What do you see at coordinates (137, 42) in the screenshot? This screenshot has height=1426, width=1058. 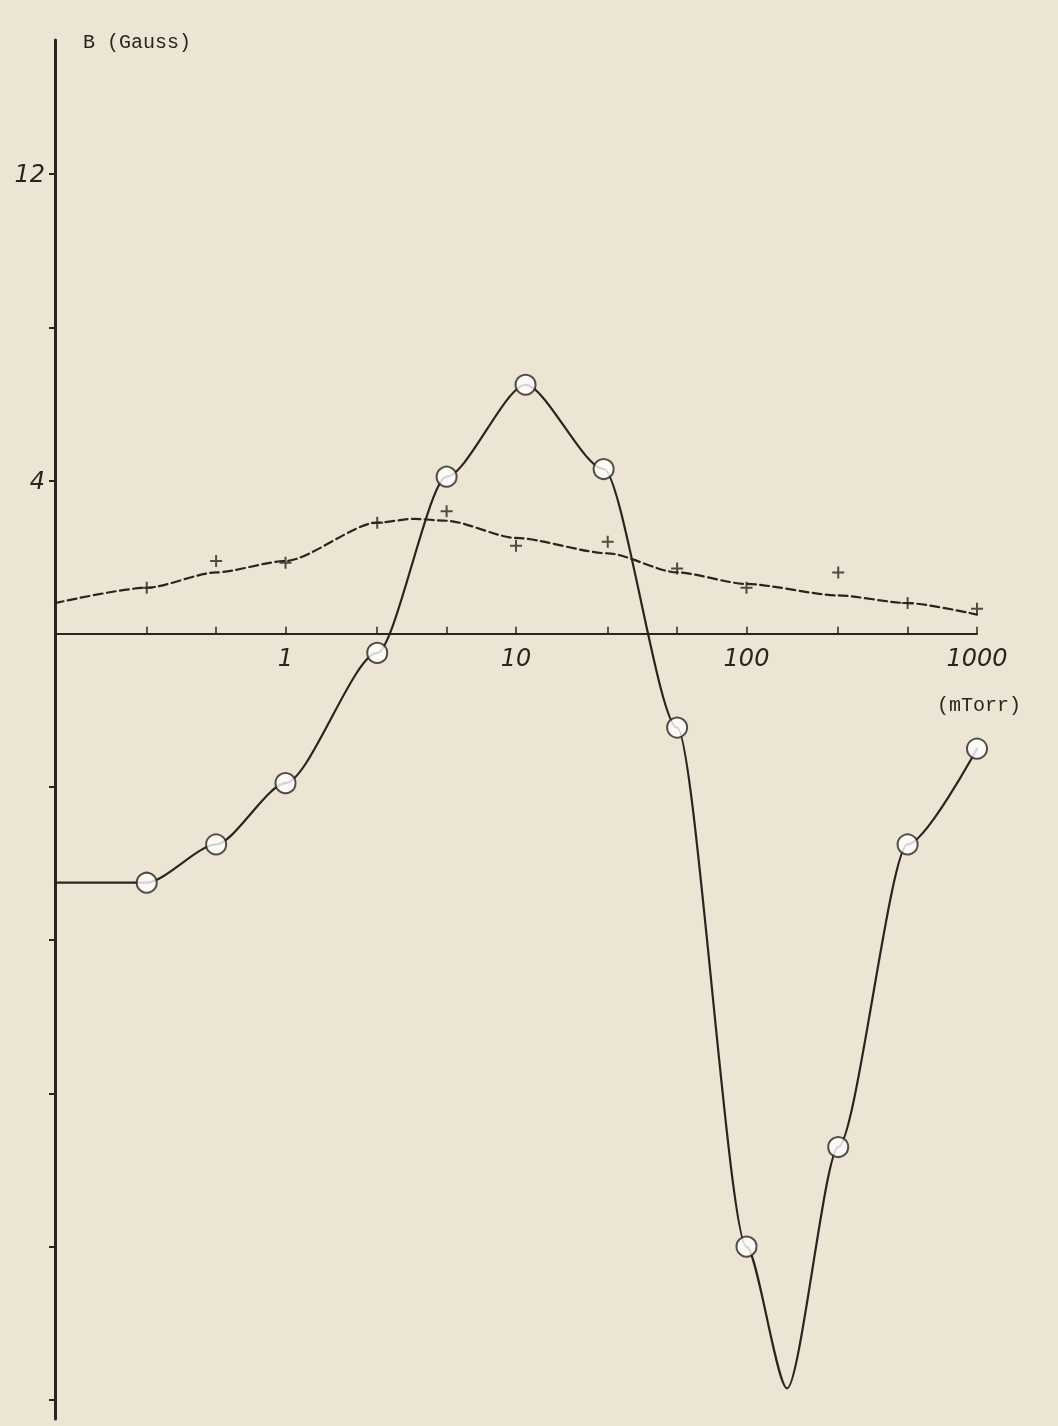 I see `y-axis-title: B (Gauss)` at bounding box center [137, 42].